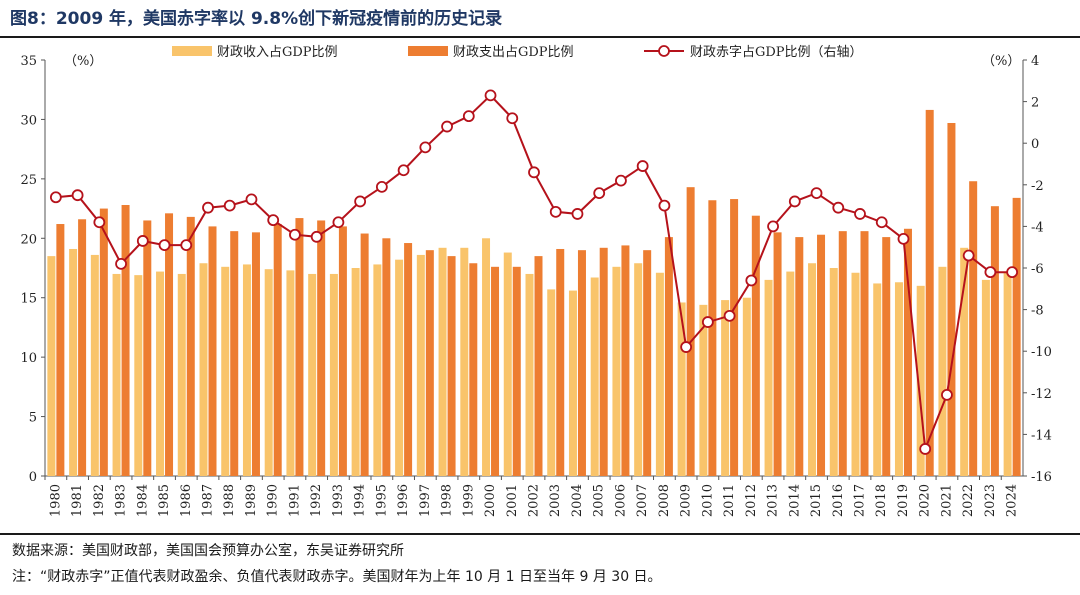  Describe the element at coordinates (490, 500) in the screenshot. I see `x-tick-label: 2000` at that location.